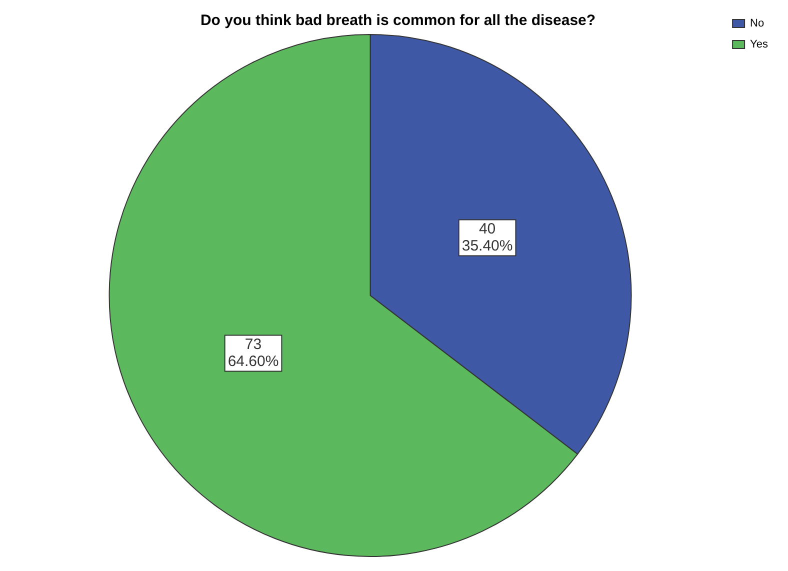  Describe the element at coordinates (759, 44) in the screenshot. I see `legend-label: Yes` at that location.